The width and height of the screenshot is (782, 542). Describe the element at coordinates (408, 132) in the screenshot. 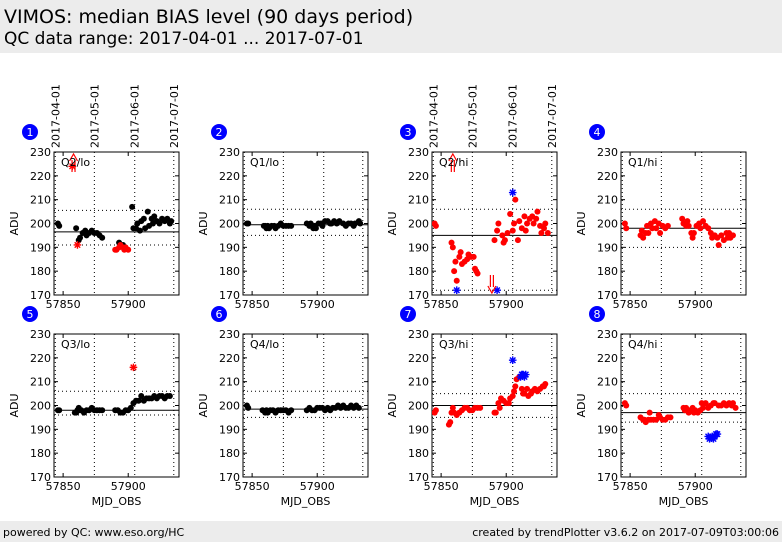

I see `panel-number-text: 3` at that location.